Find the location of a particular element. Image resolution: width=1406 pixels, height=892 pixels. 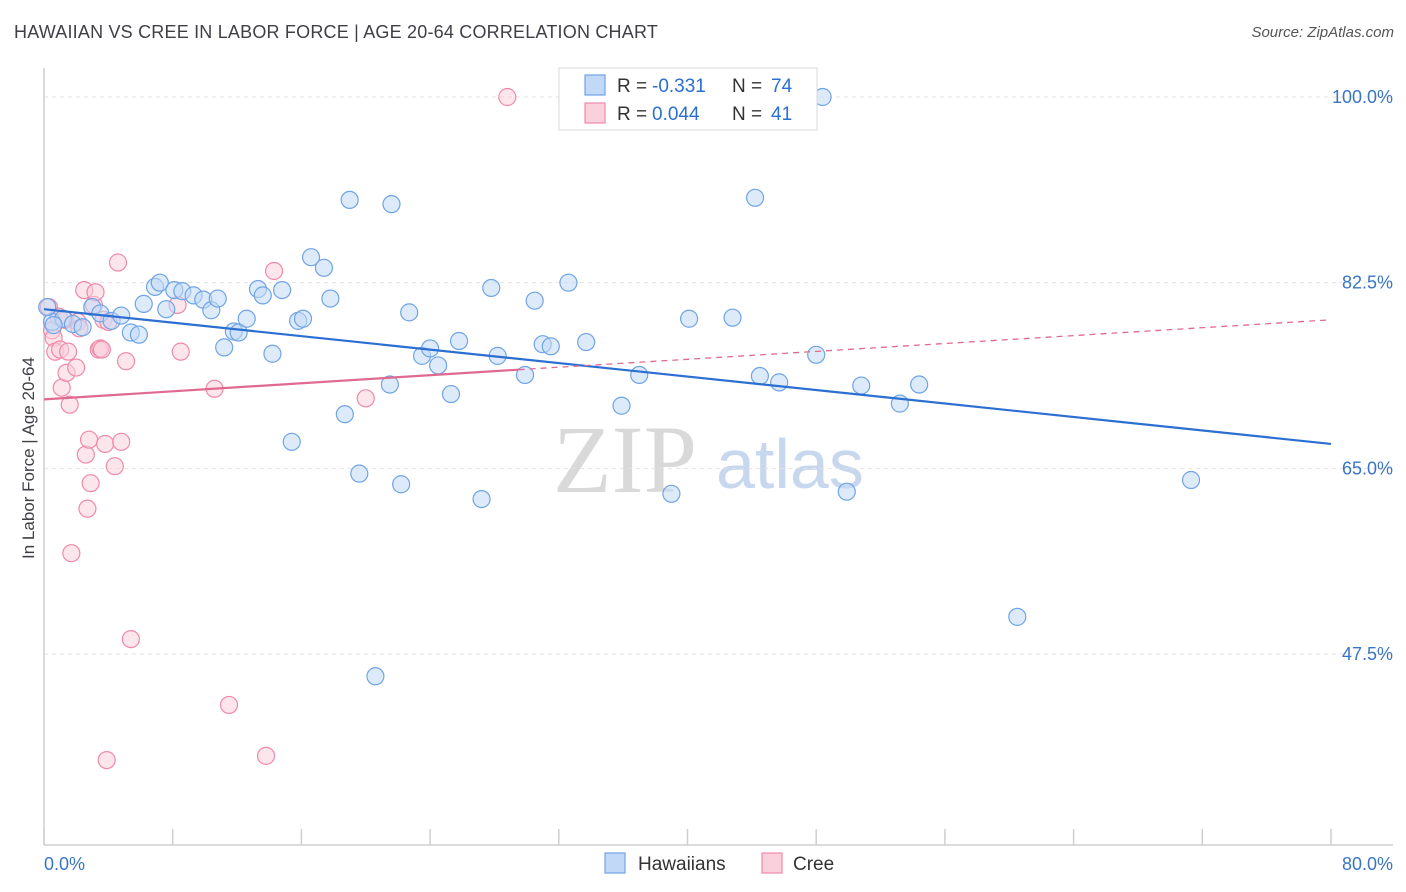

legend-r-label-cree: R = is located at coordinates (632, 114).